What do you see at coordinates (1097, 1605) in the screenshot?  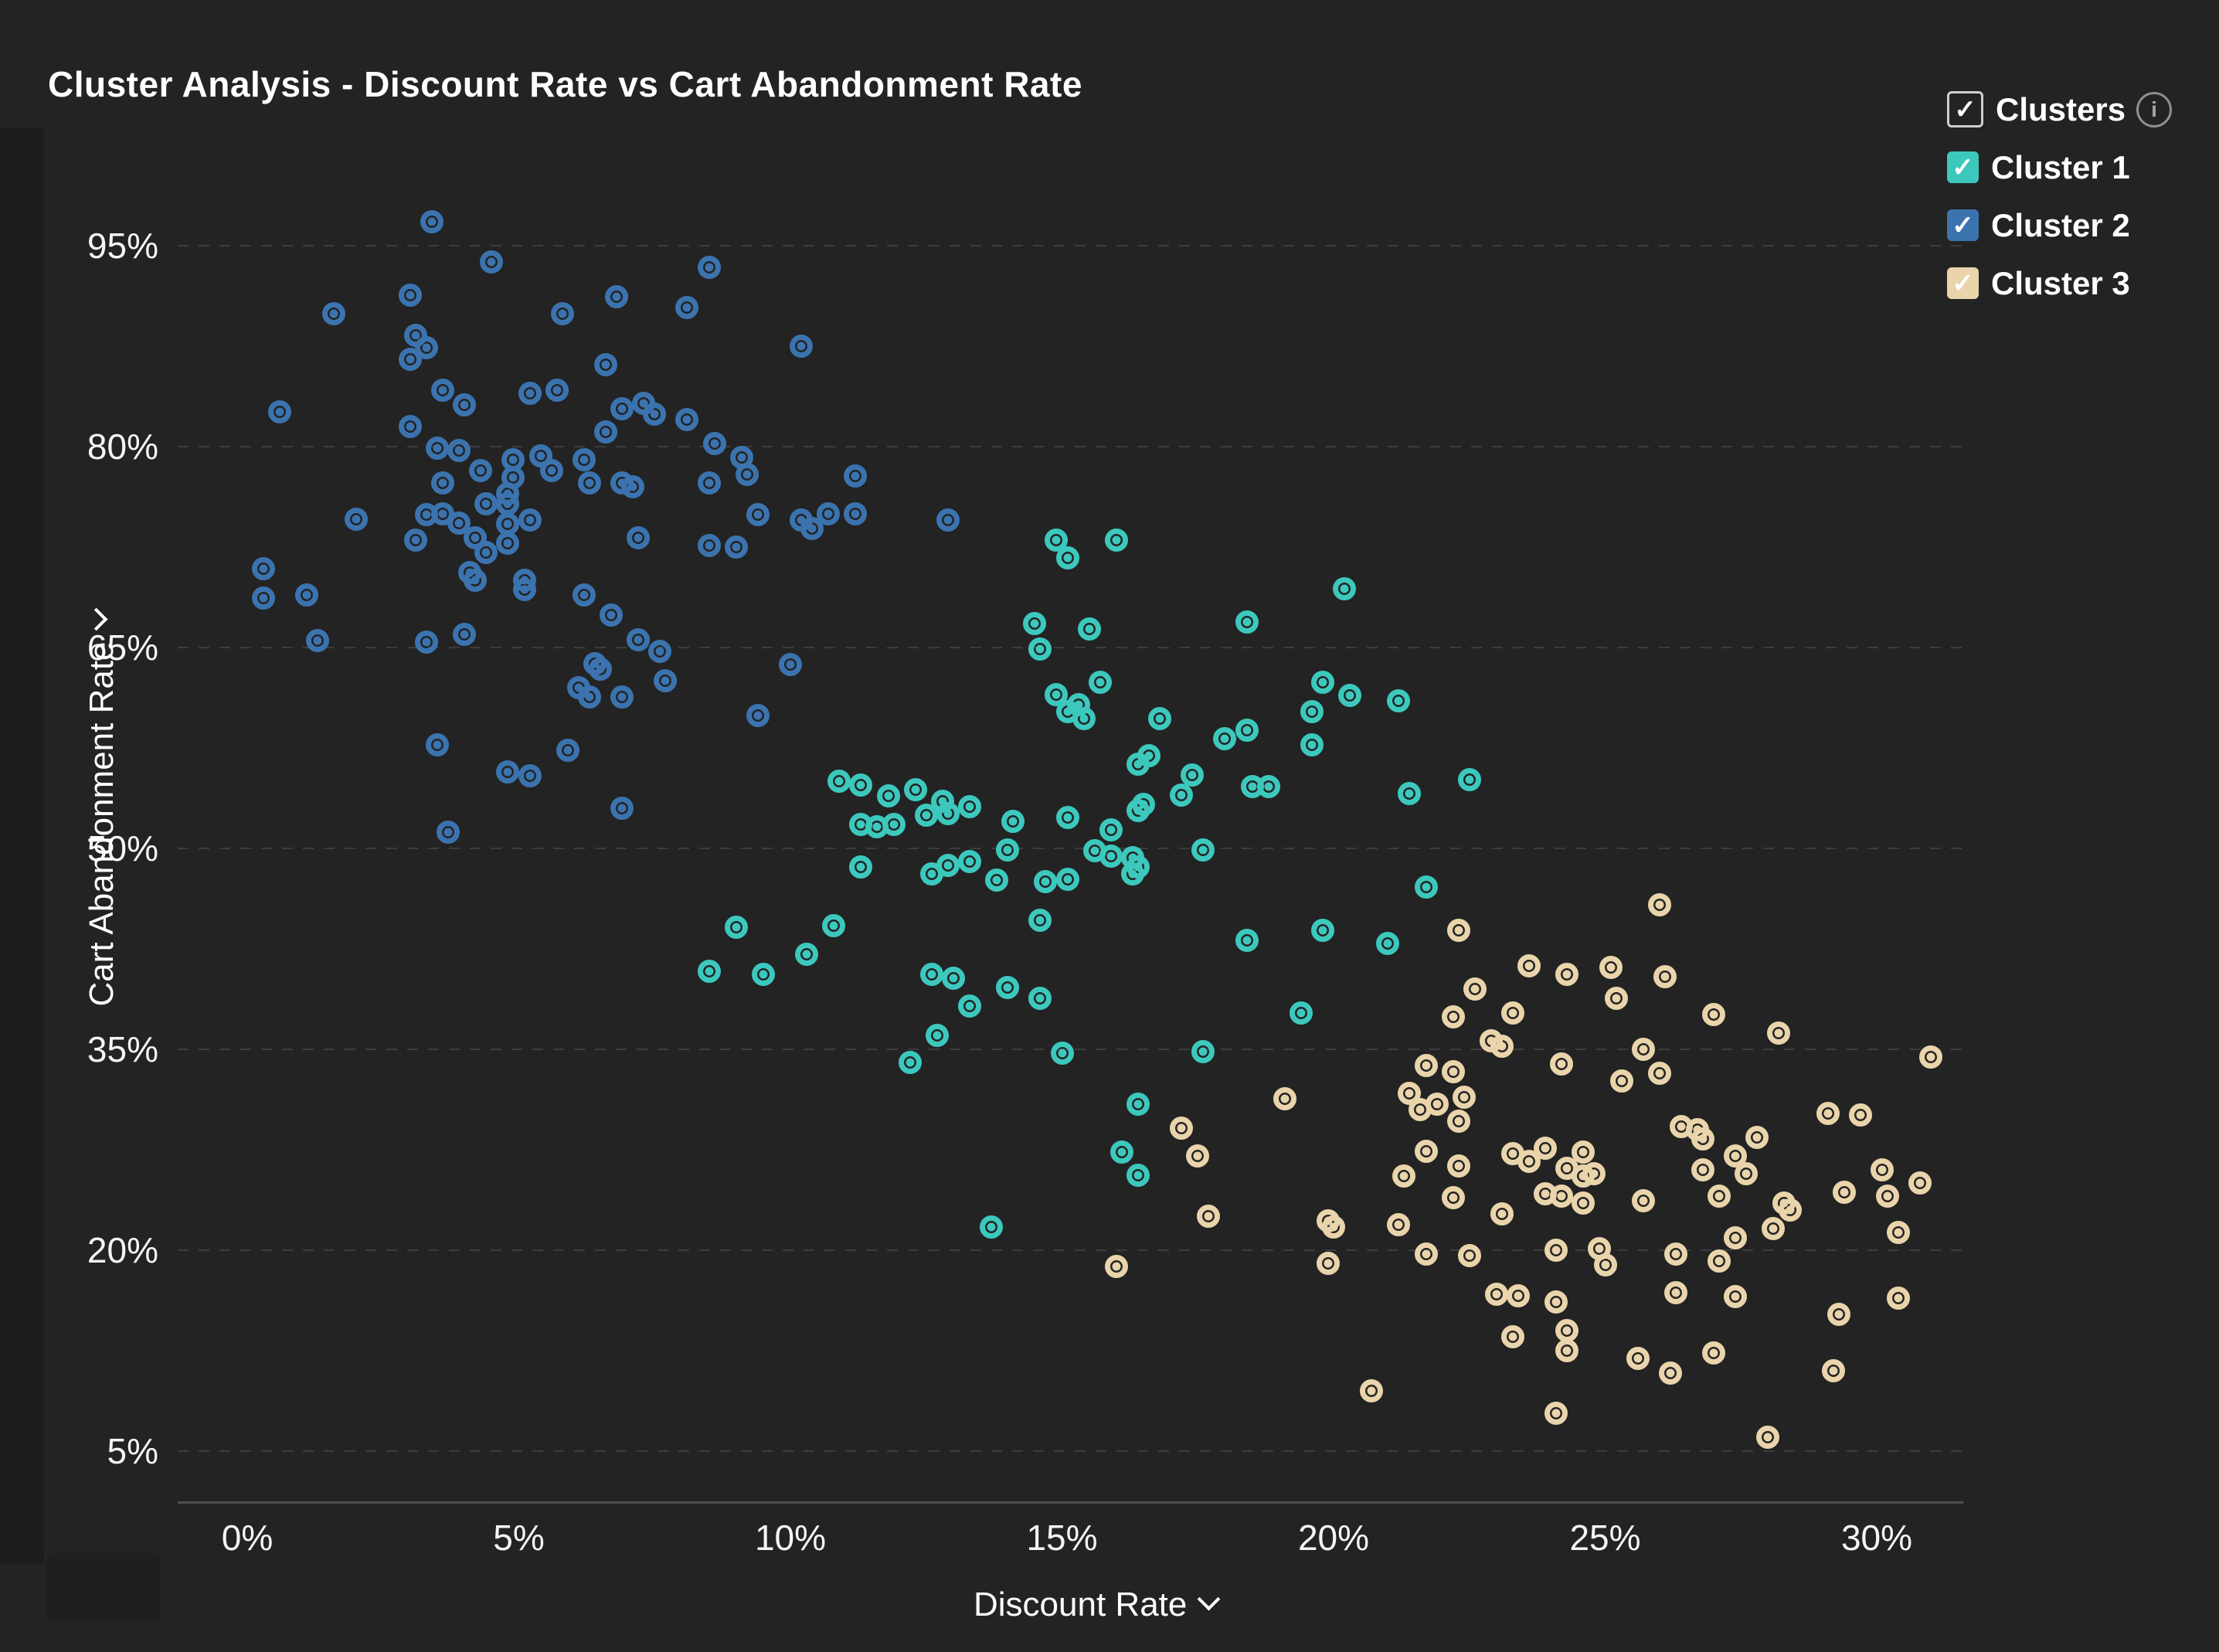 I see `x-axis-title: Discount Rate` at bounding box center [1097, 1605].